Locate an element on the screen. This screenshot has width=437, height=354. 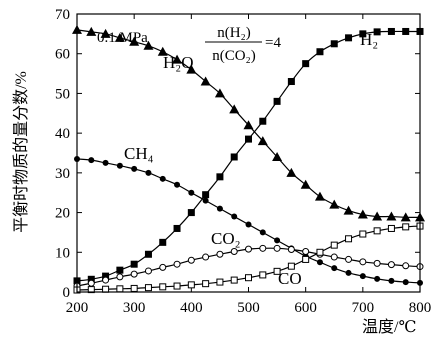
pressure-annotation: 0.1 MPa is located at coordinates (122, 38).